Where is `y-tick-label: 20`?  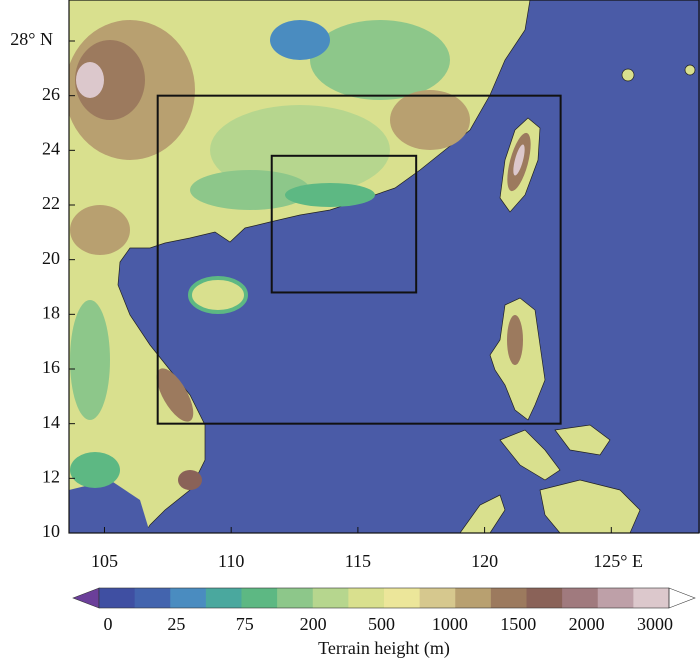 y-tick-label: 20 is located at coordinates (51, 258).